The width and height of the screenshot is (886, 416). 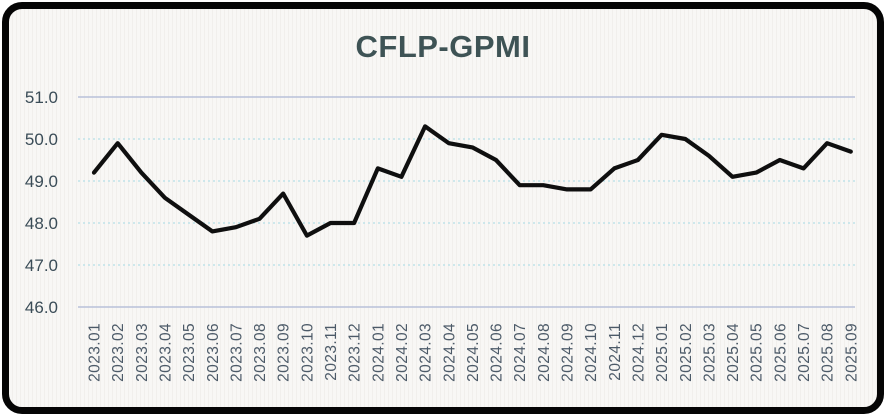 What do you see at coordinates (709, 352) in the screenshot?
I see `x-tick-label: 2025.03` at bounding box center [709, 352].